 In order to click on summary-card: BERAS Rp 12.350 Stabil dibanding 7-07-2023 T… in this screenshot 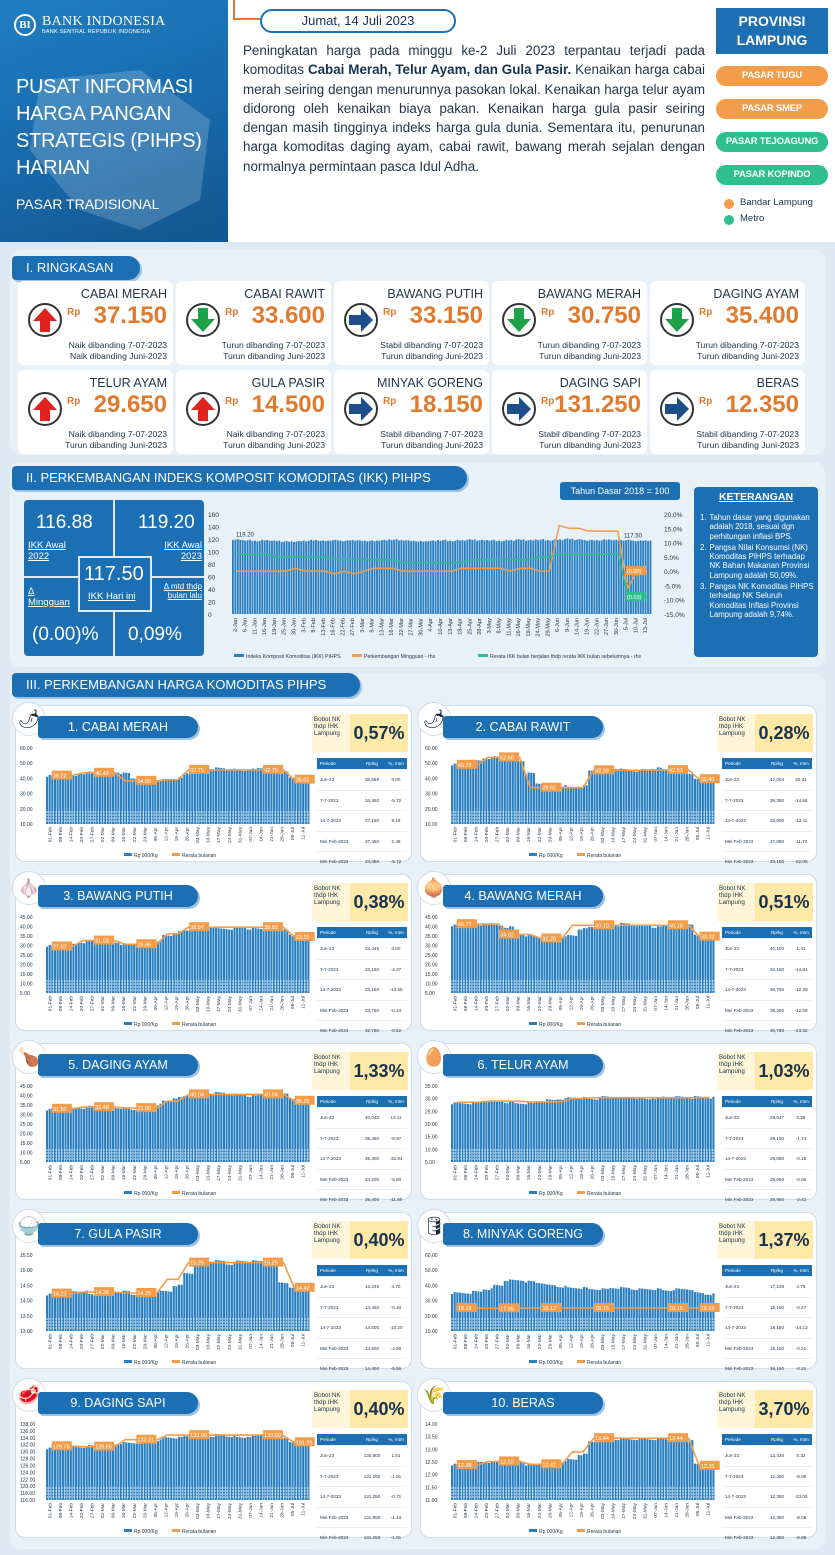, I will do `click(727, 412)`.